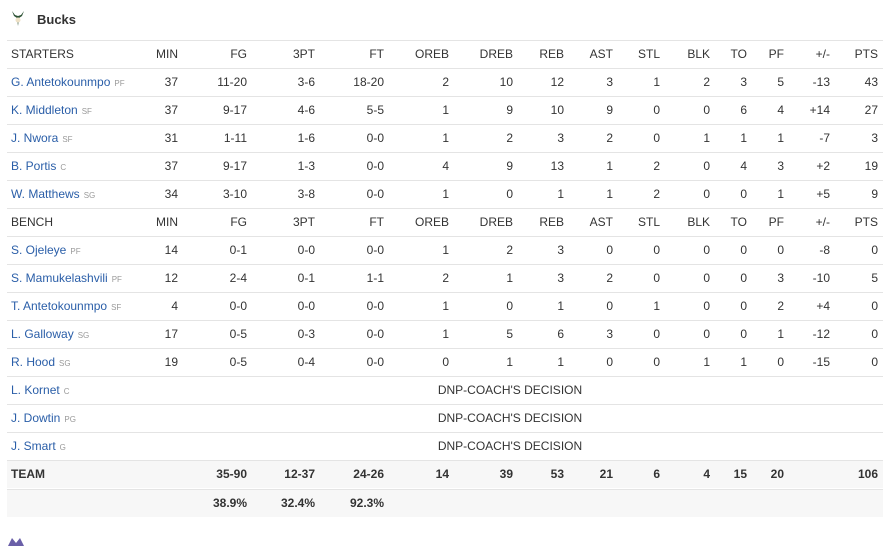 The height and width of the screenshot is (546, 892). What do you see at coordinates (35, 138) in the screenshot?
I see `player-name: J. Nwora` at bounding box center [35, 138].